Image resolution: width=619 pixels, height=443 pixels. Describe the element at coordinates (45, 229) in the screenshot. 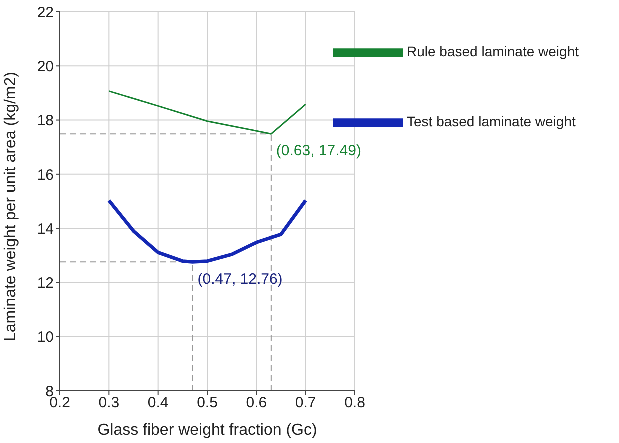

I see `y-tick-label: 14` at that location.